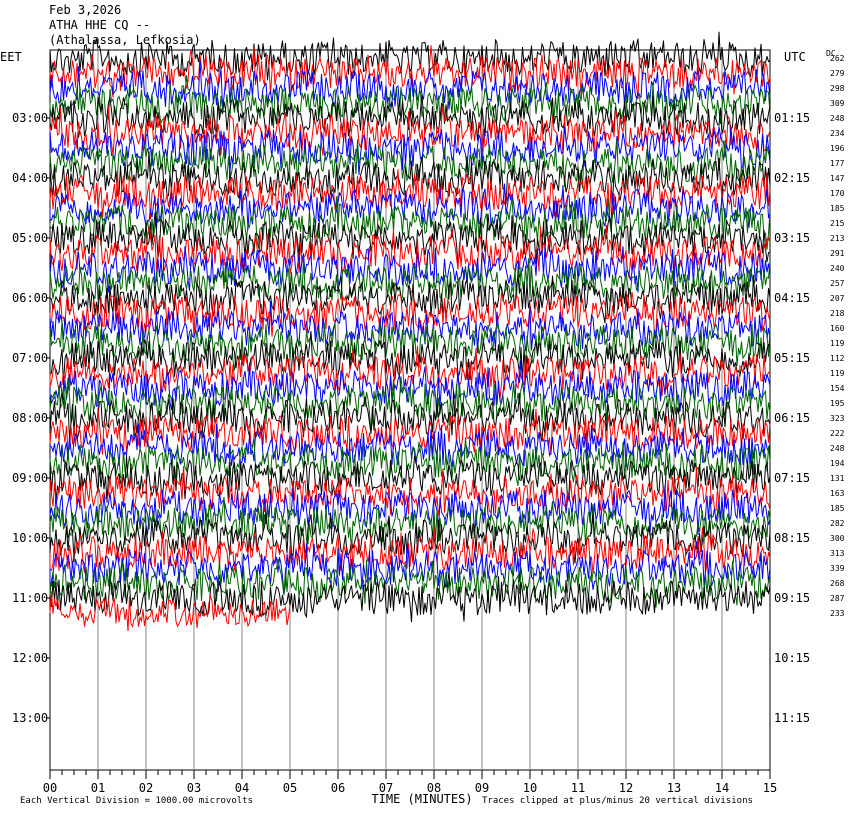  What do you see at coordinates (837, 178) in the screenshot?
I see `dc-offset-value: 147` at bounding box center [837, 178].